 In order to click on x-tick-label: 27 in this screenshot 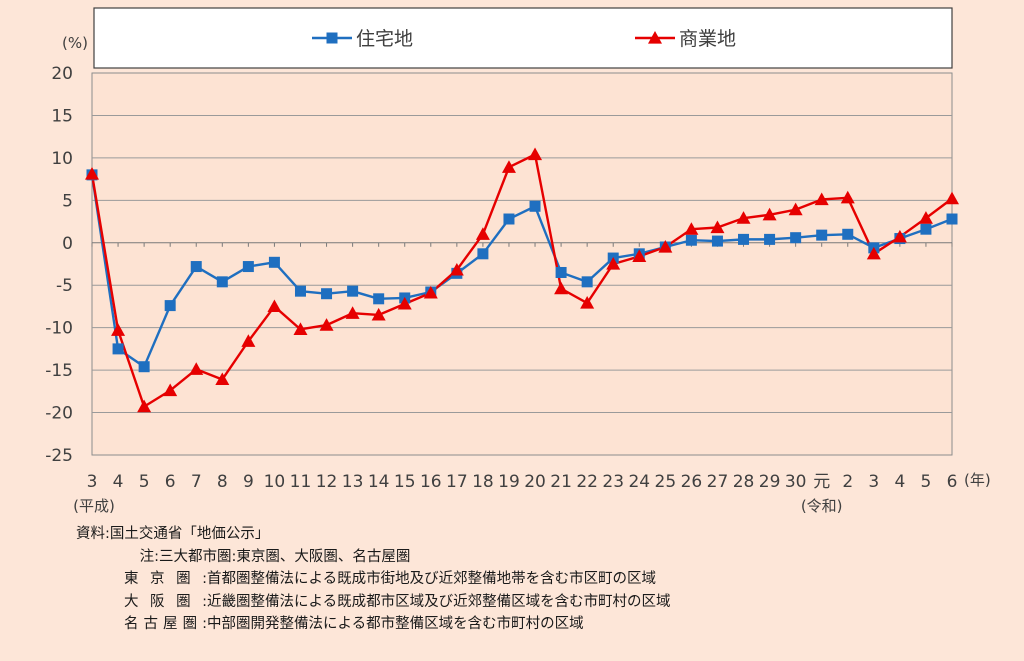, I will do `click(718, 482)`.